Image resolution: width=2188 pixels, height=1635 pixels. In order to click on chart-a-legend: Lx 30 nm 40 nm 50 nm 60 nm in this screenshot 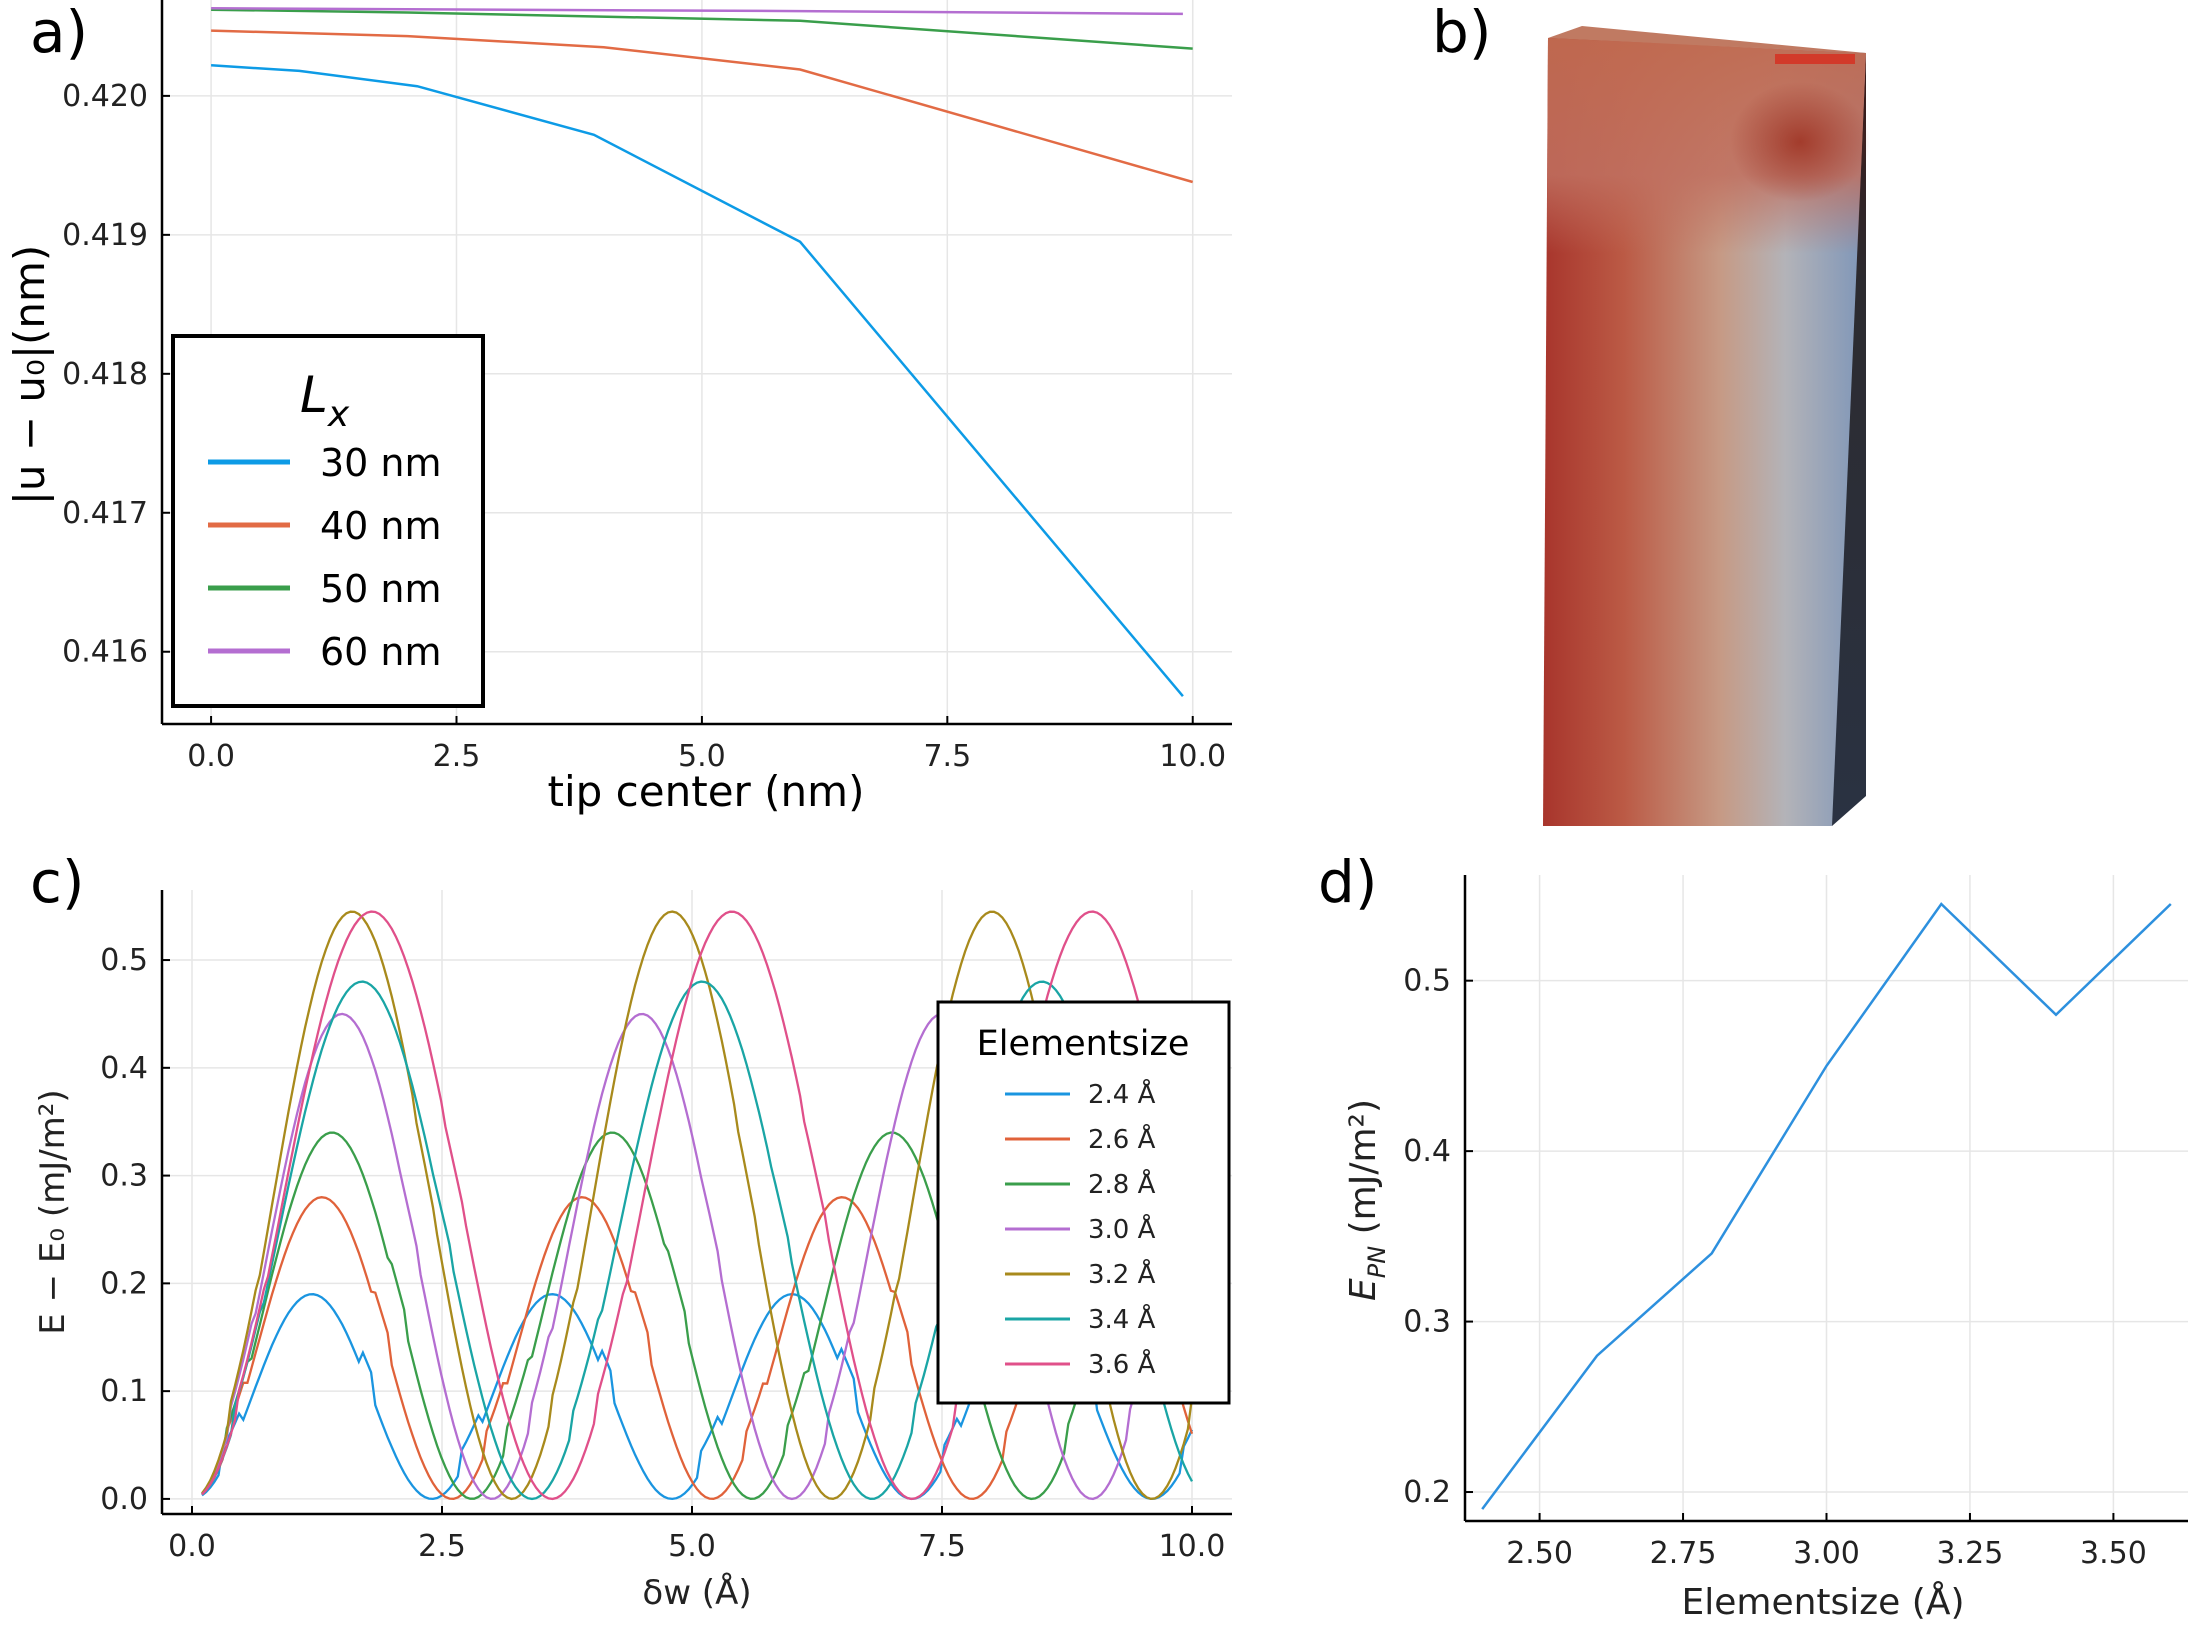, I will do `click(328, 521)`.